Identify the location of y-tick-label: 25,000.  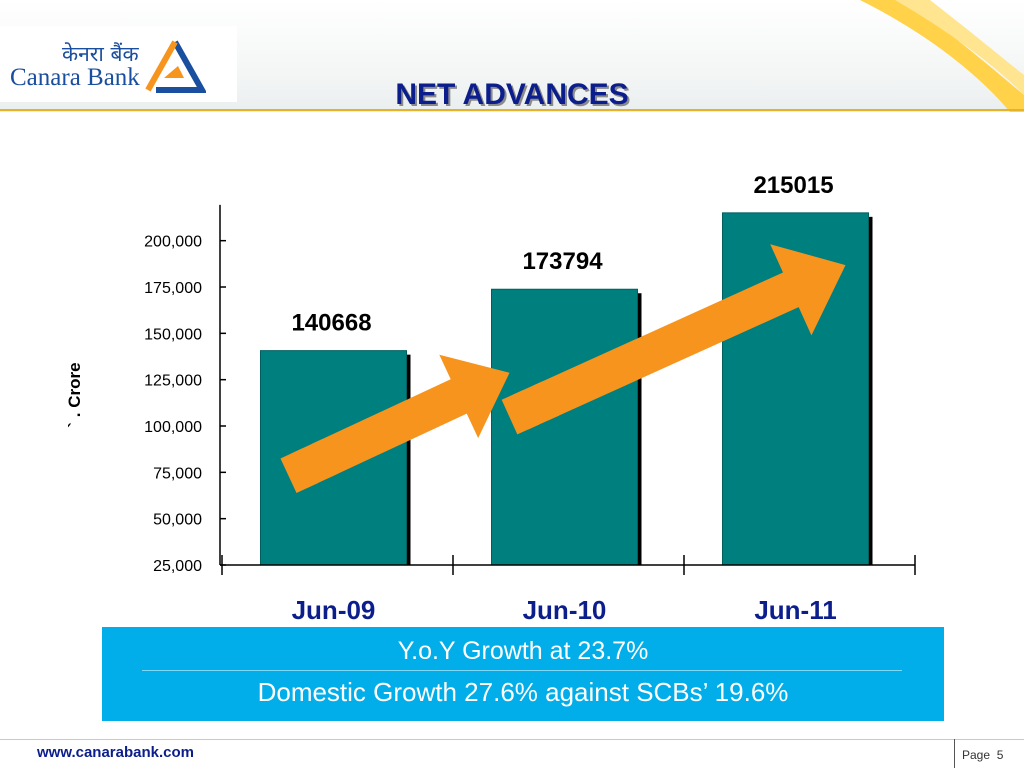
(177, 566).